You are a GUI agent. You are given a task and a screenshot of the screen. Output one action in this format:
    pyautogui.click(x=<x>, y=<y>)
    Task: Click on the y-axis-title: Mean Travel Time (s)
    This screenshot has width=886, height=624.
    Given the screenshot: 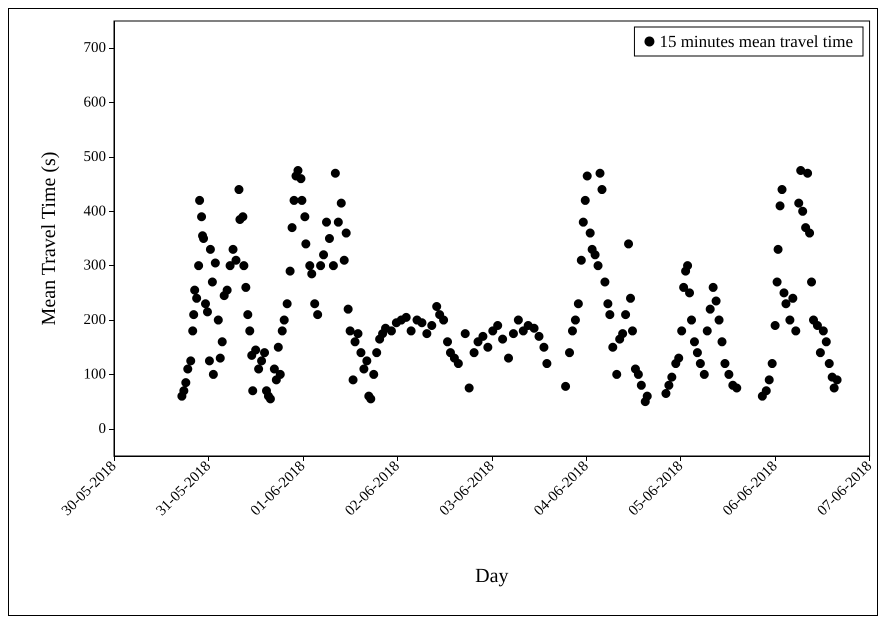 What is the action you would take?
    pyautogui.click(x=49, y=239)
    